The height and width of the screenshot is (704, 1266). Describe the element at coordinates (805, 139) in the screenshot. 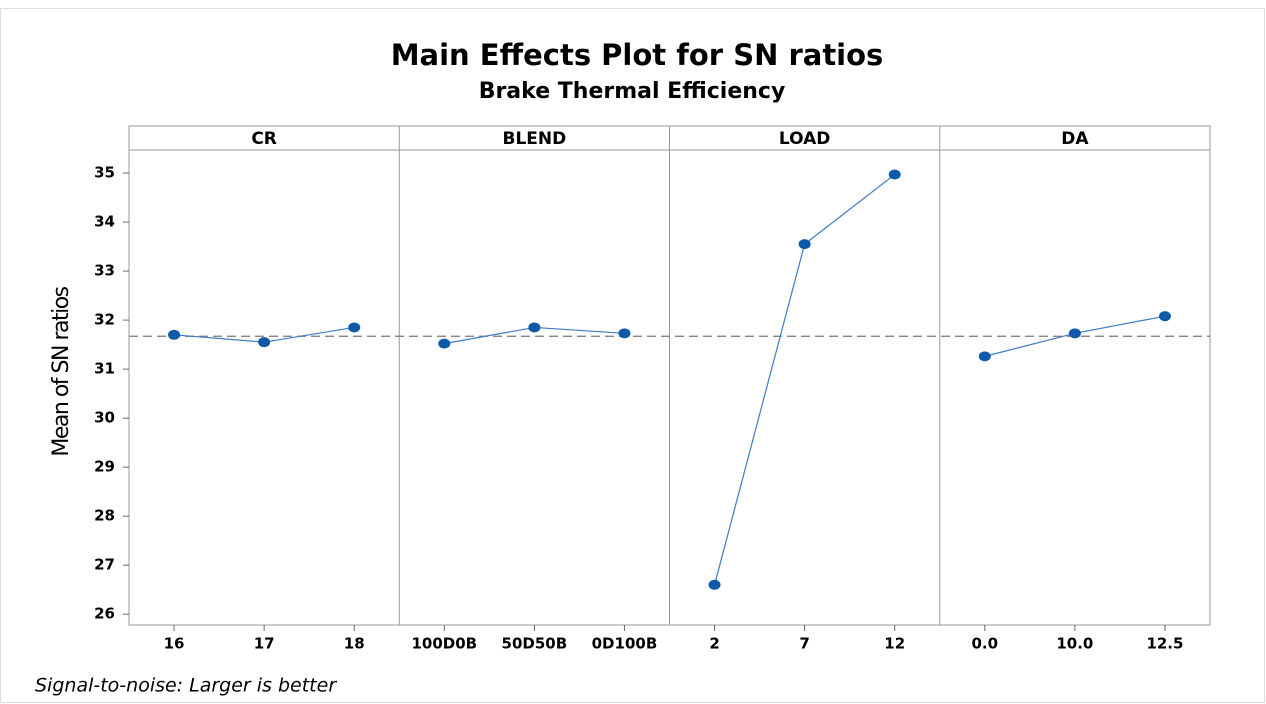

I see `panel-title: LOAD` at that location.